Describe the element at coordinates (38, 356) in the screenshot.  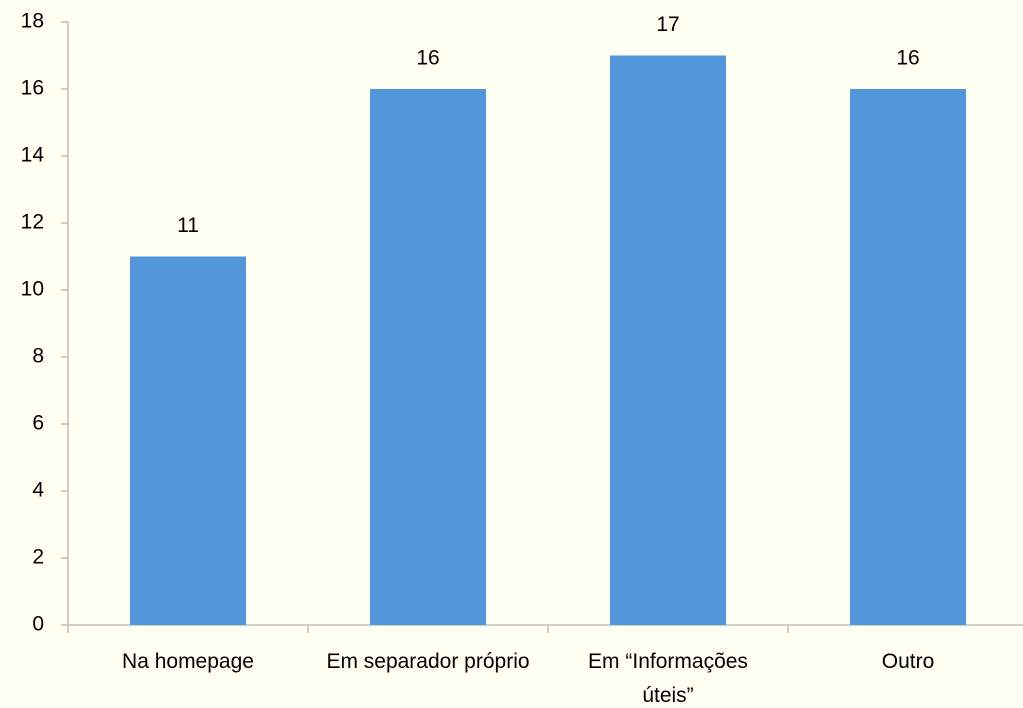
I see `y-tick-label: 8` at that location.